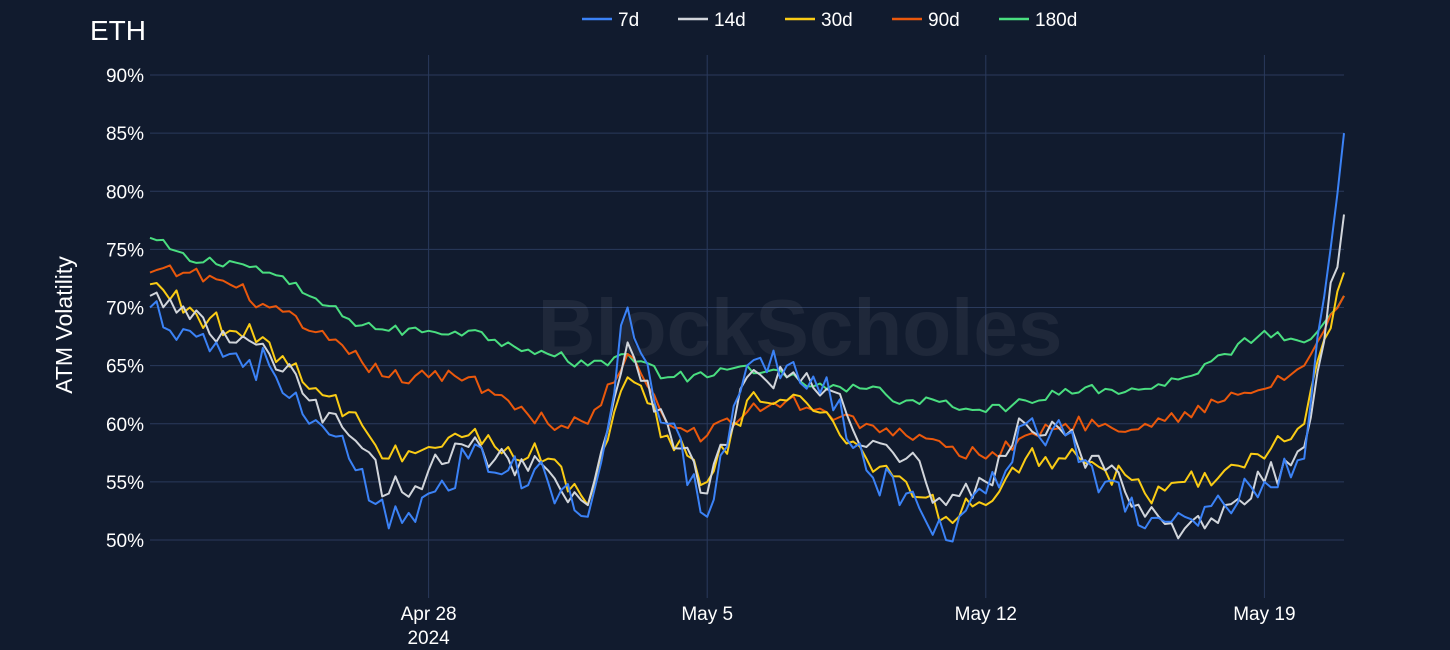 This screenshot has height=650, width=1450. I want to click on x-axis-tick-labels: Apr 28 2024 May 5 May 12 May 19, so click(848, 626).